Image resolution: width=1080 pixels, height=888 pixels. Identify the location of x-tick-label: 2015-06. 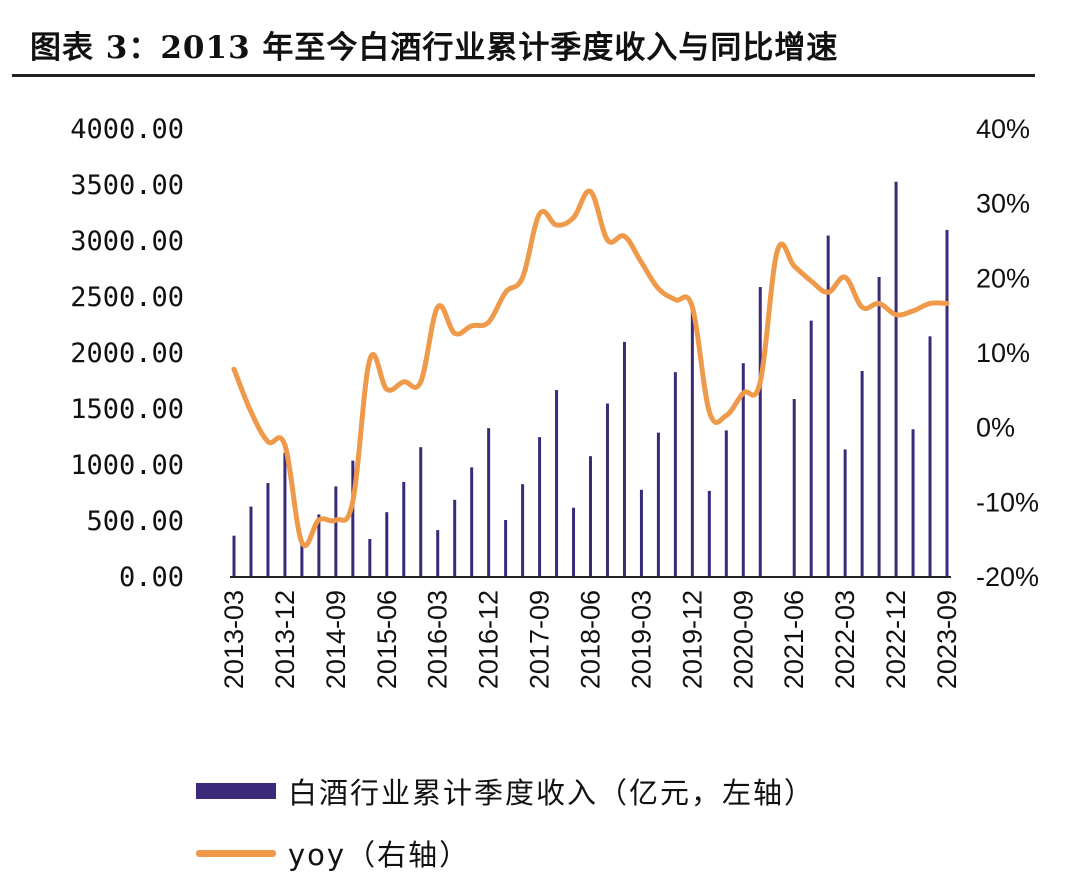
(387, 639).